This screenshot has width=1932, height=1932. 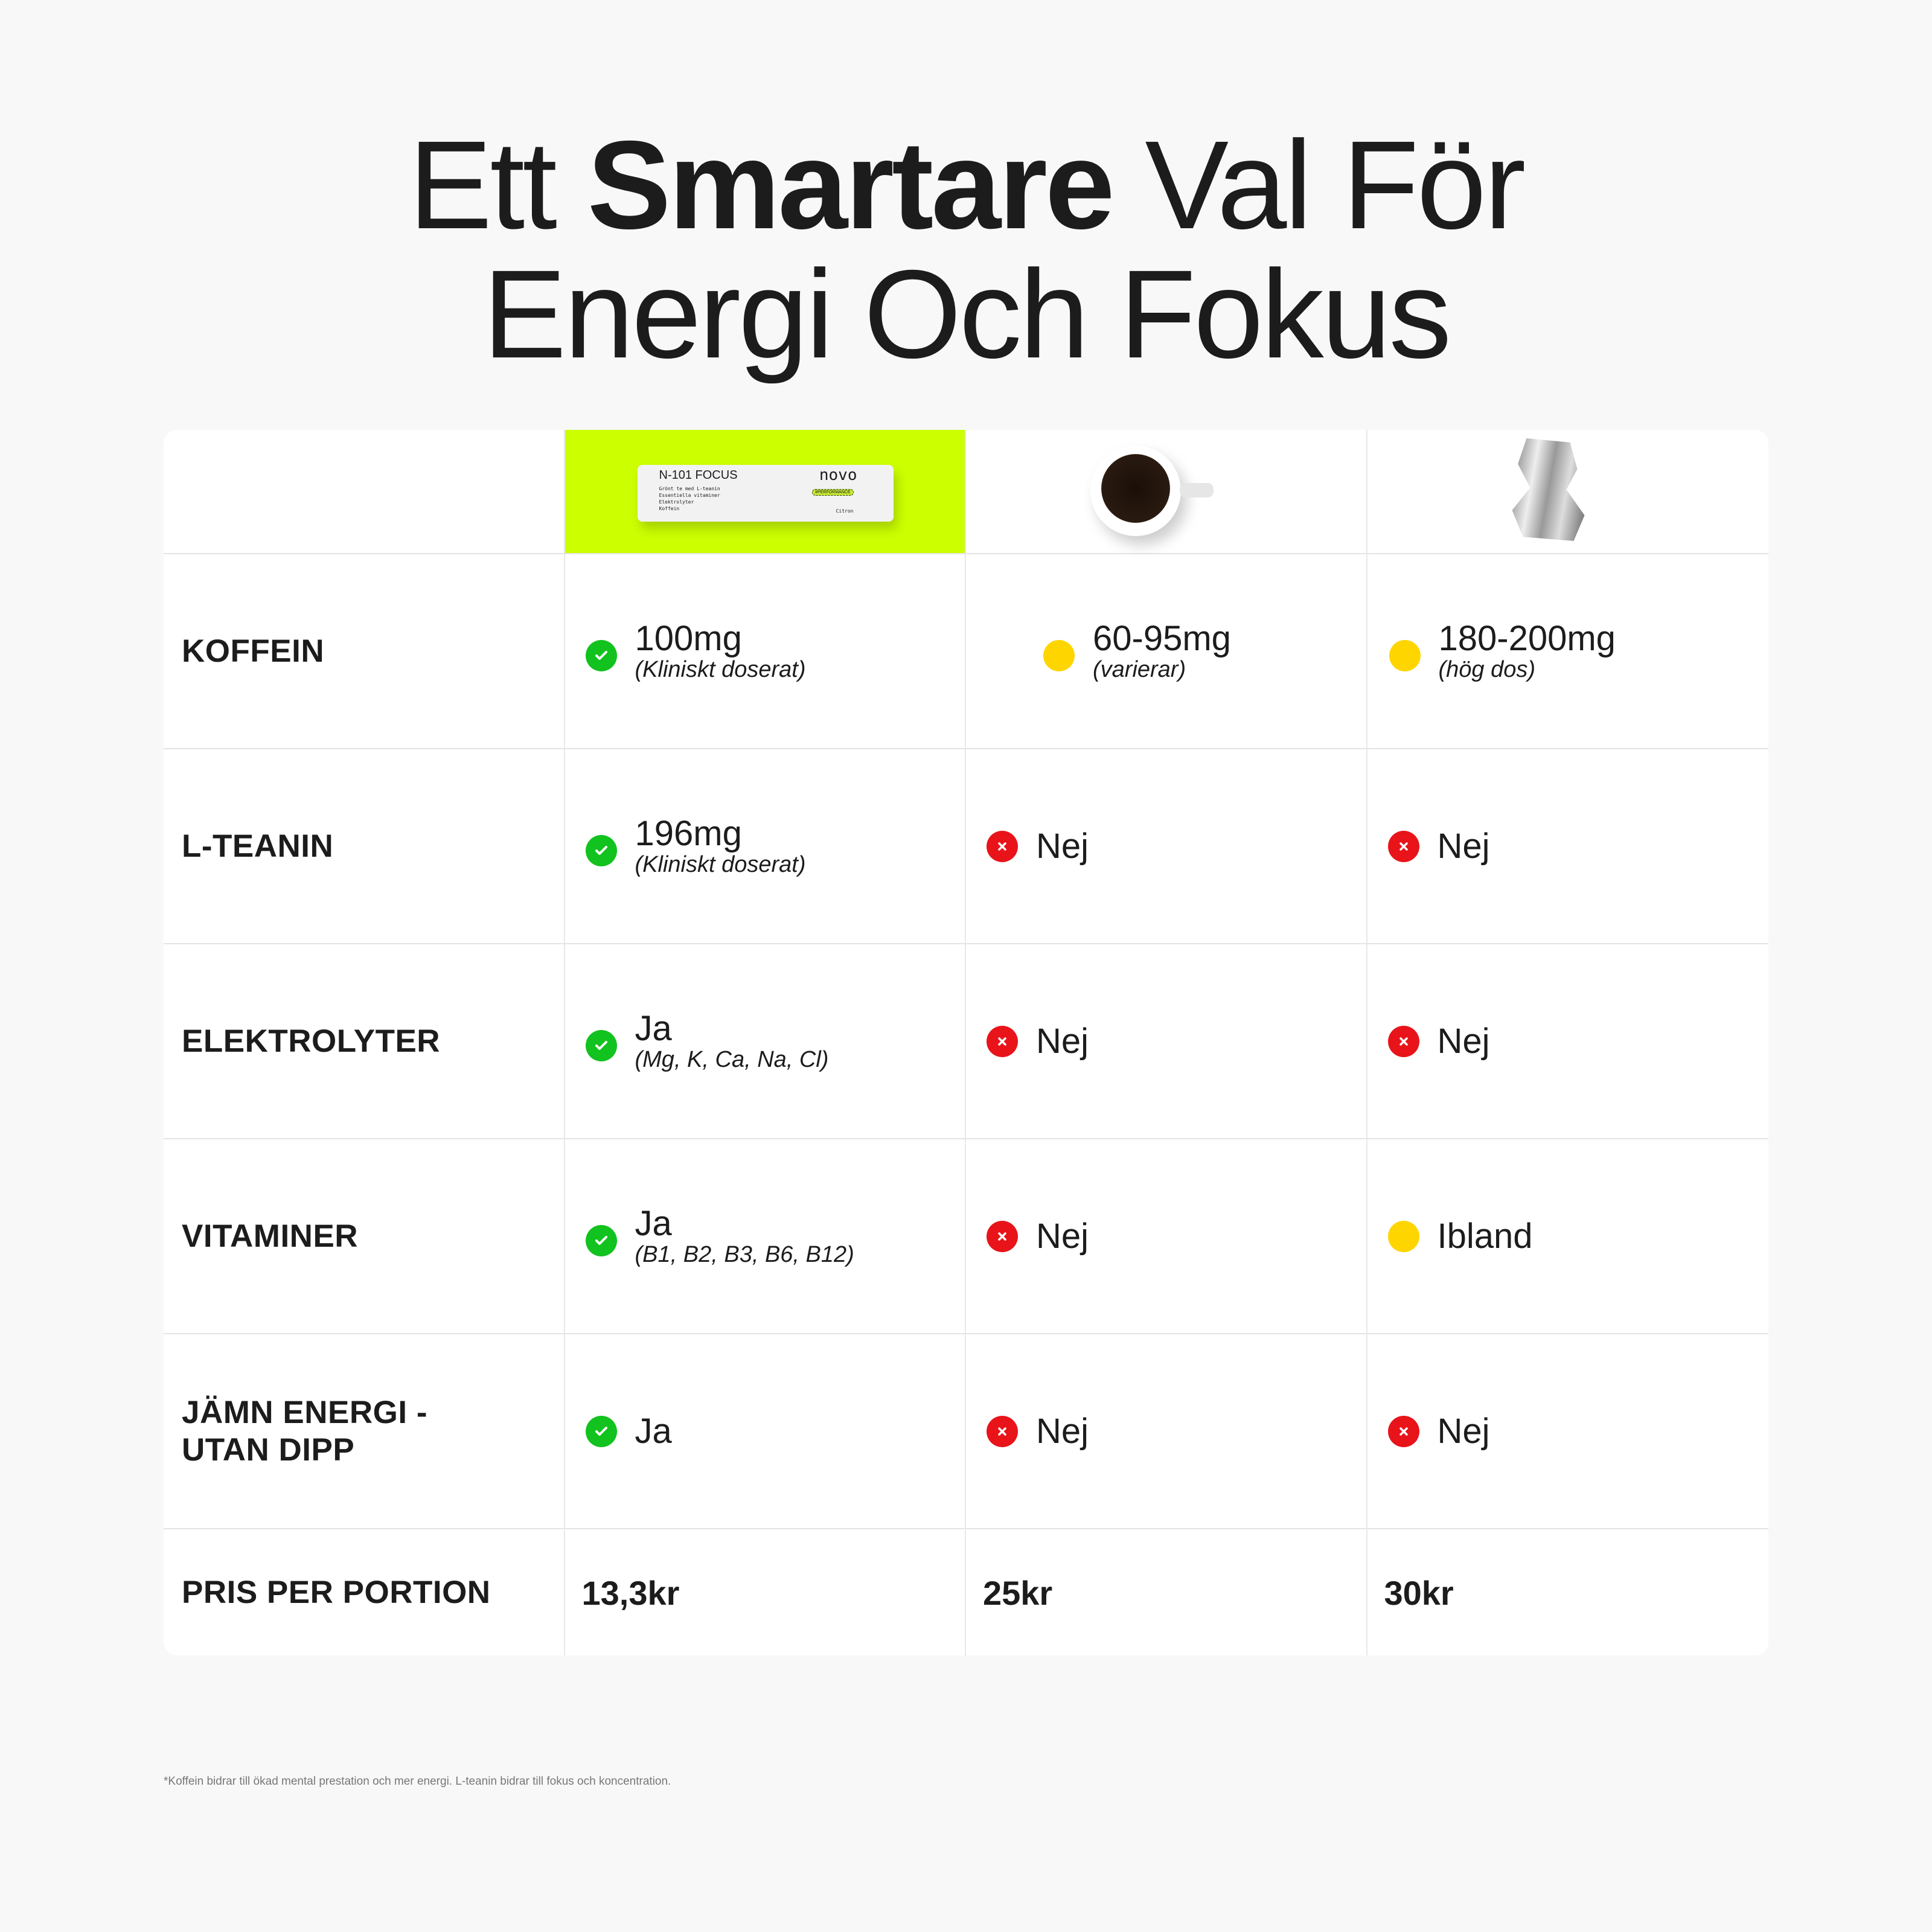 What do you see at coordinates (732, 1059) in the screenshot?
I see `cell-note: (Mg, K, Ca, Na, Cl)` at bounding box center [732, 1059].